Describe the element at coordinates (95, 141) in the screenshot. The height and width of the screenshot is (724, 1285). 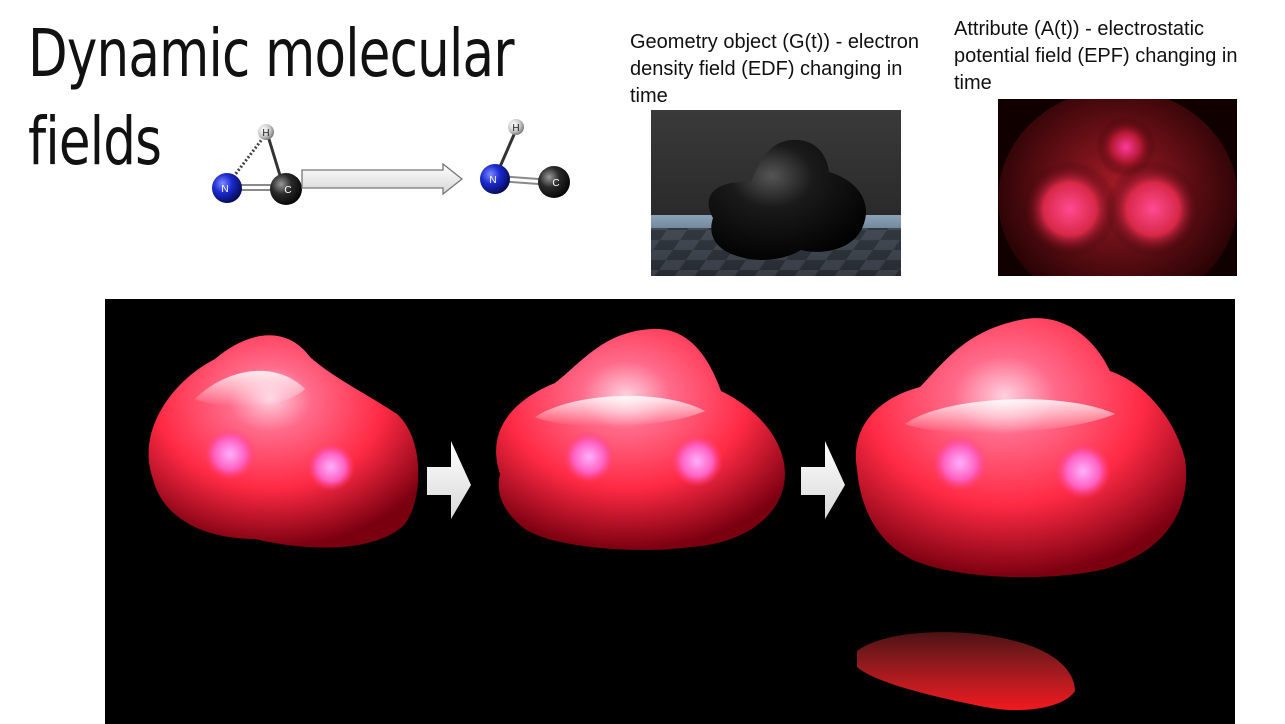
I see `slide-title-line-2: fields` at that location.